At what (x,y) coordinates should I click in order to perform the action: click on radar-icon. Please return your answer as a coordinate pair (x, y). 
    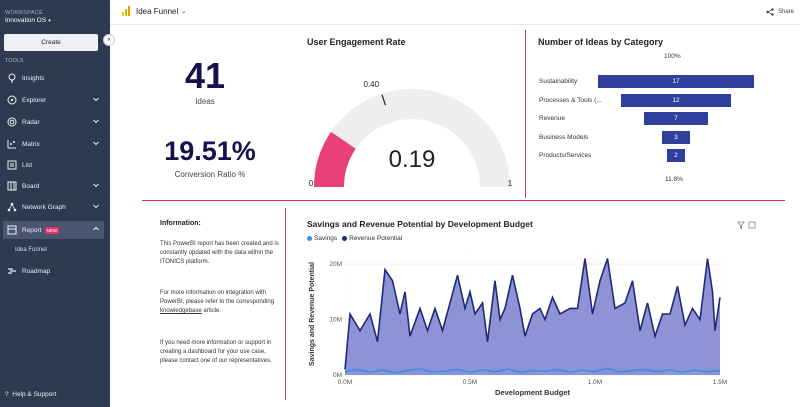
    Looking at the image, I should click on (12, 122).